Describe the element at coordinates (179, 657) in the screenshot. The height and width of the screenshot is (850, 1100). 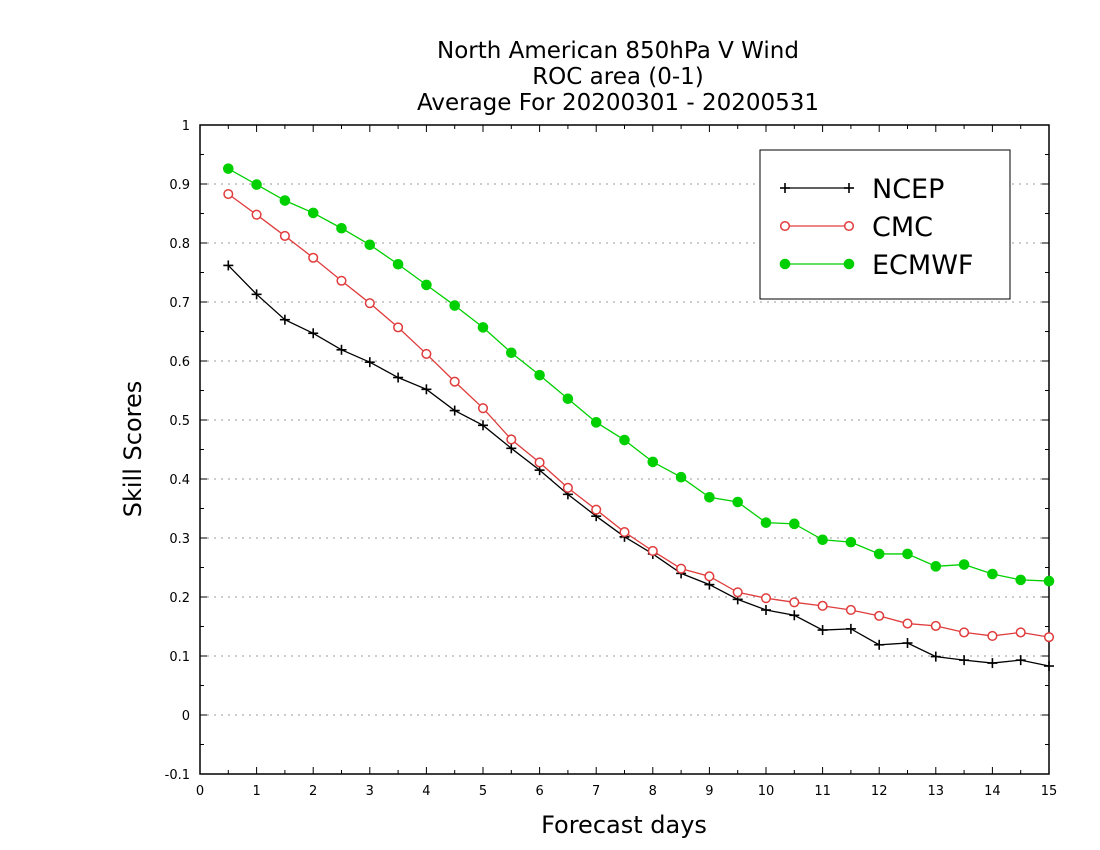
I see `y-tick-label: 0.1` at that location.